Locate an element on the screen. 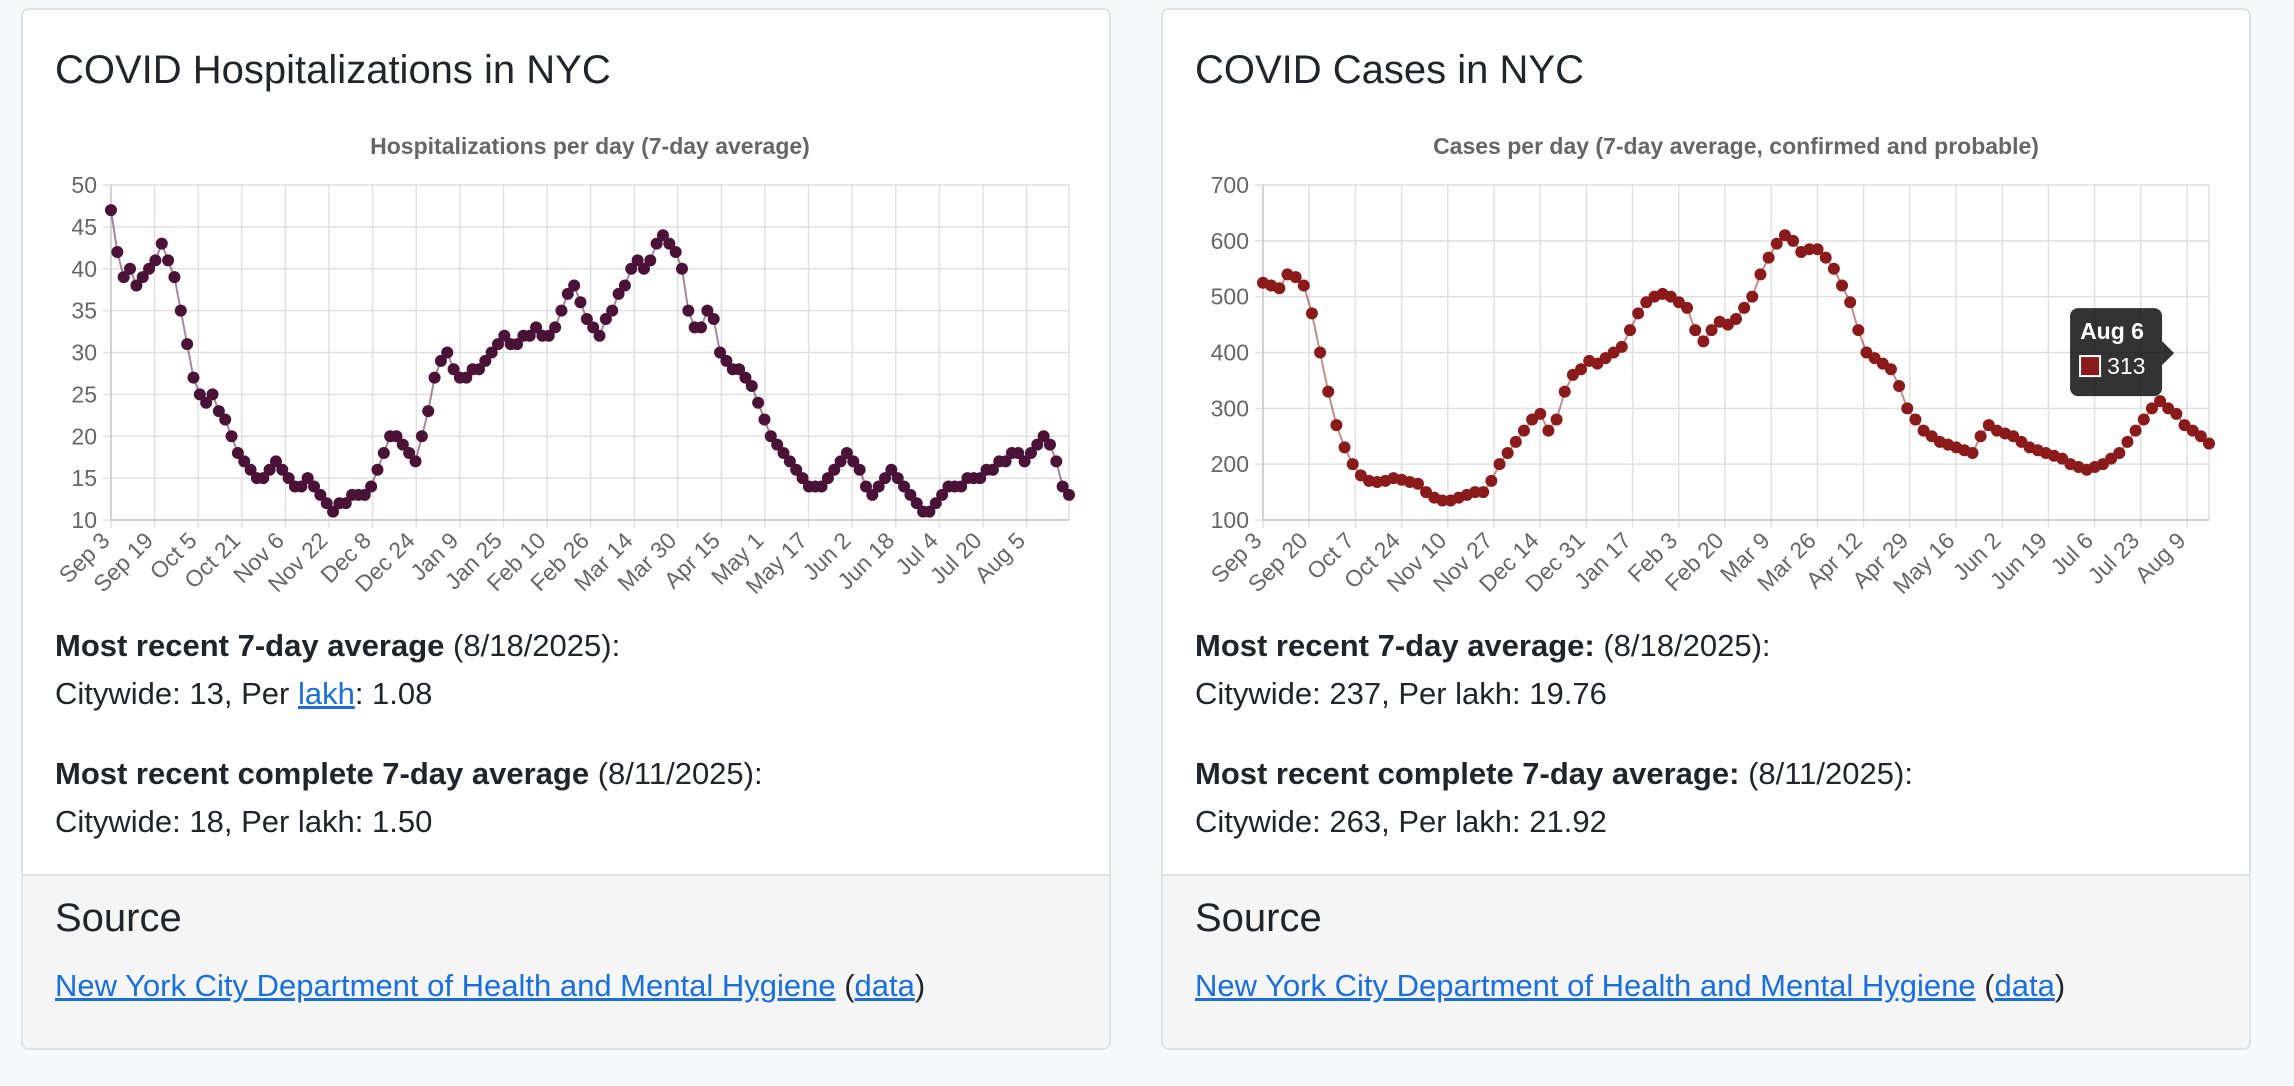  data-link: data is located at coordinates (2024, 985).